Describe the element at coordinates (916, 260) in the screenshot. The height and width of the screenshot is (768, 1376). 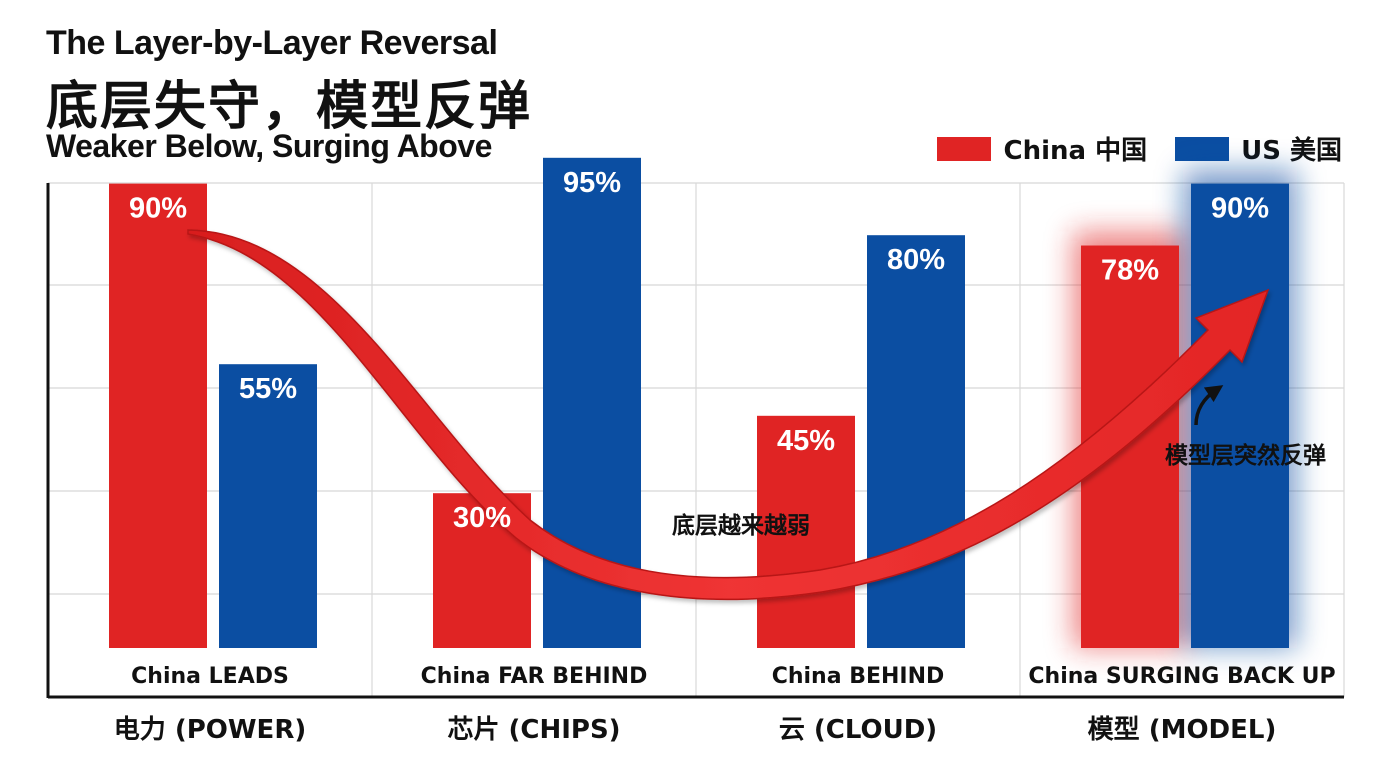
I see `data-label-us-2: 80%` at that location.